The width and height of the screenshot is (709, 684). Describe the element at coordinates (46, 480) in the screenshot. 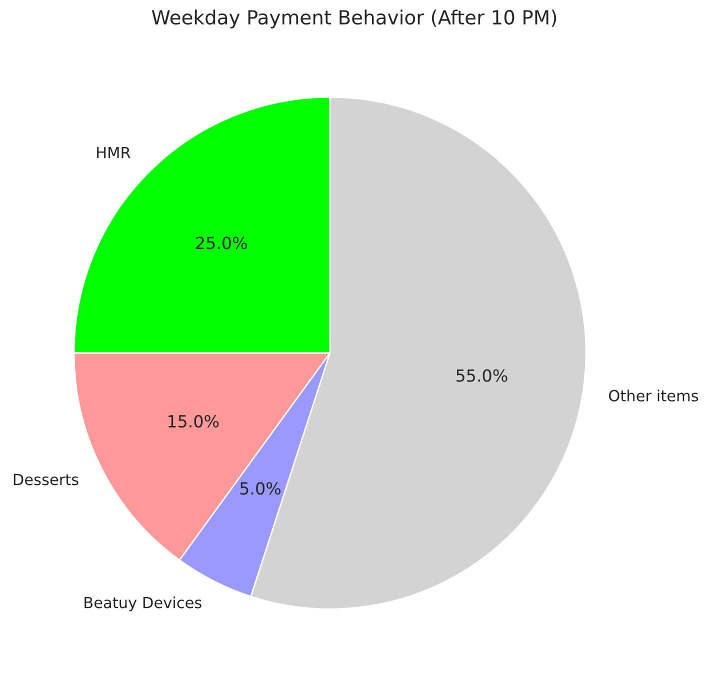

I see `slice-label: Desserts` at that location.